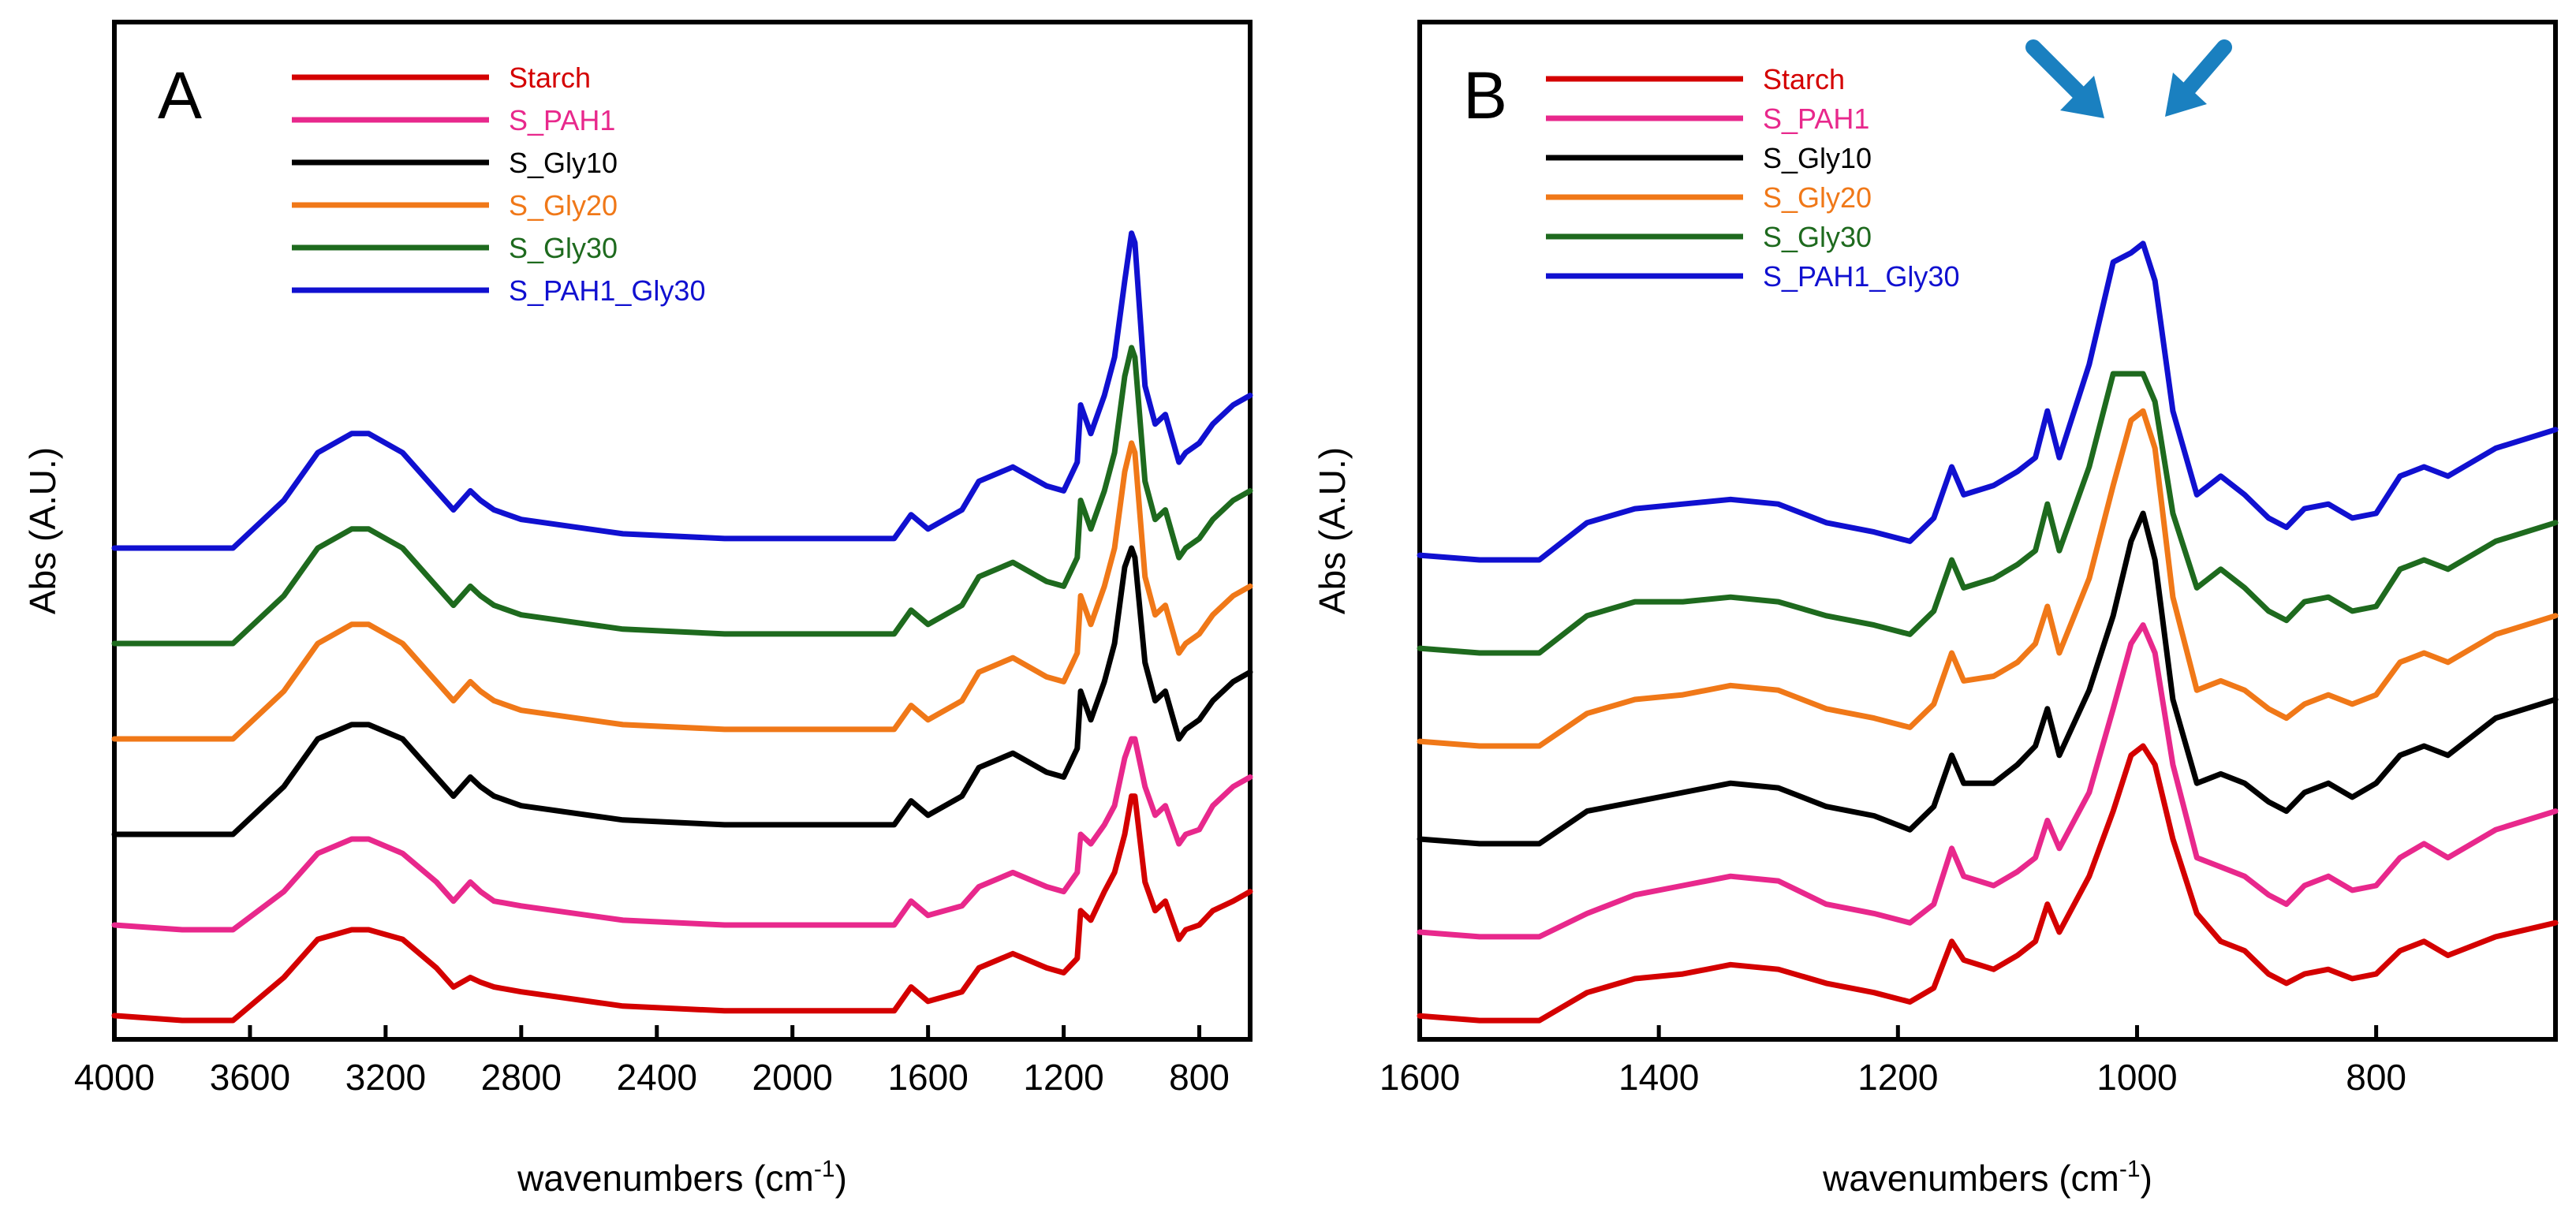 The width and height of the screenshot is (2576, 1216). Describe the element at coordinates (521, 1077) in the screenshot. I see `x-tick-label: 2800` at that location.